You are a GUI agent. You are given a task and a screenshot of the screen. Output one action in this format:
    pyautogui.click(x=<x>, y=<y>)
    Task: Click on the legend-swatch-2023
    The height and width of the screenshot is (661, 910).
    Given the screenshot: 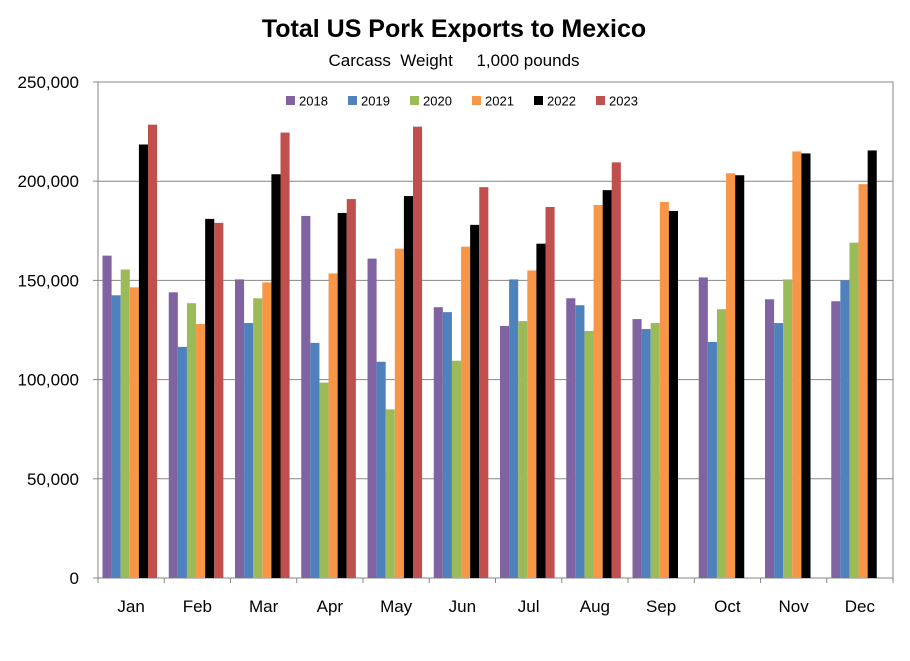 What is the action you would take?
    pyautogui.click(x=600, y=100)
    